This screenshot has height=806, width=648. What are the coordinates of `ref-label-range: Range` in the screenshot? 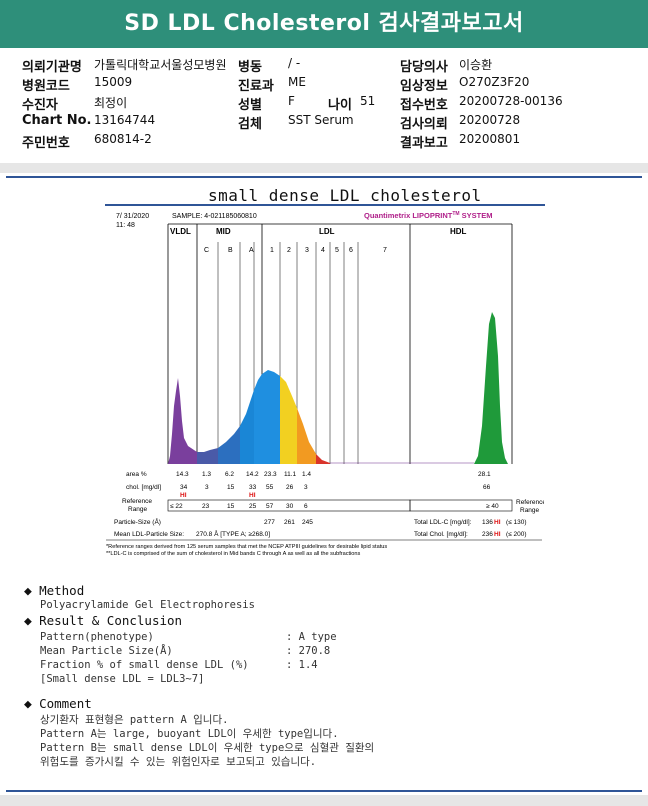 It's located at (138, 509).